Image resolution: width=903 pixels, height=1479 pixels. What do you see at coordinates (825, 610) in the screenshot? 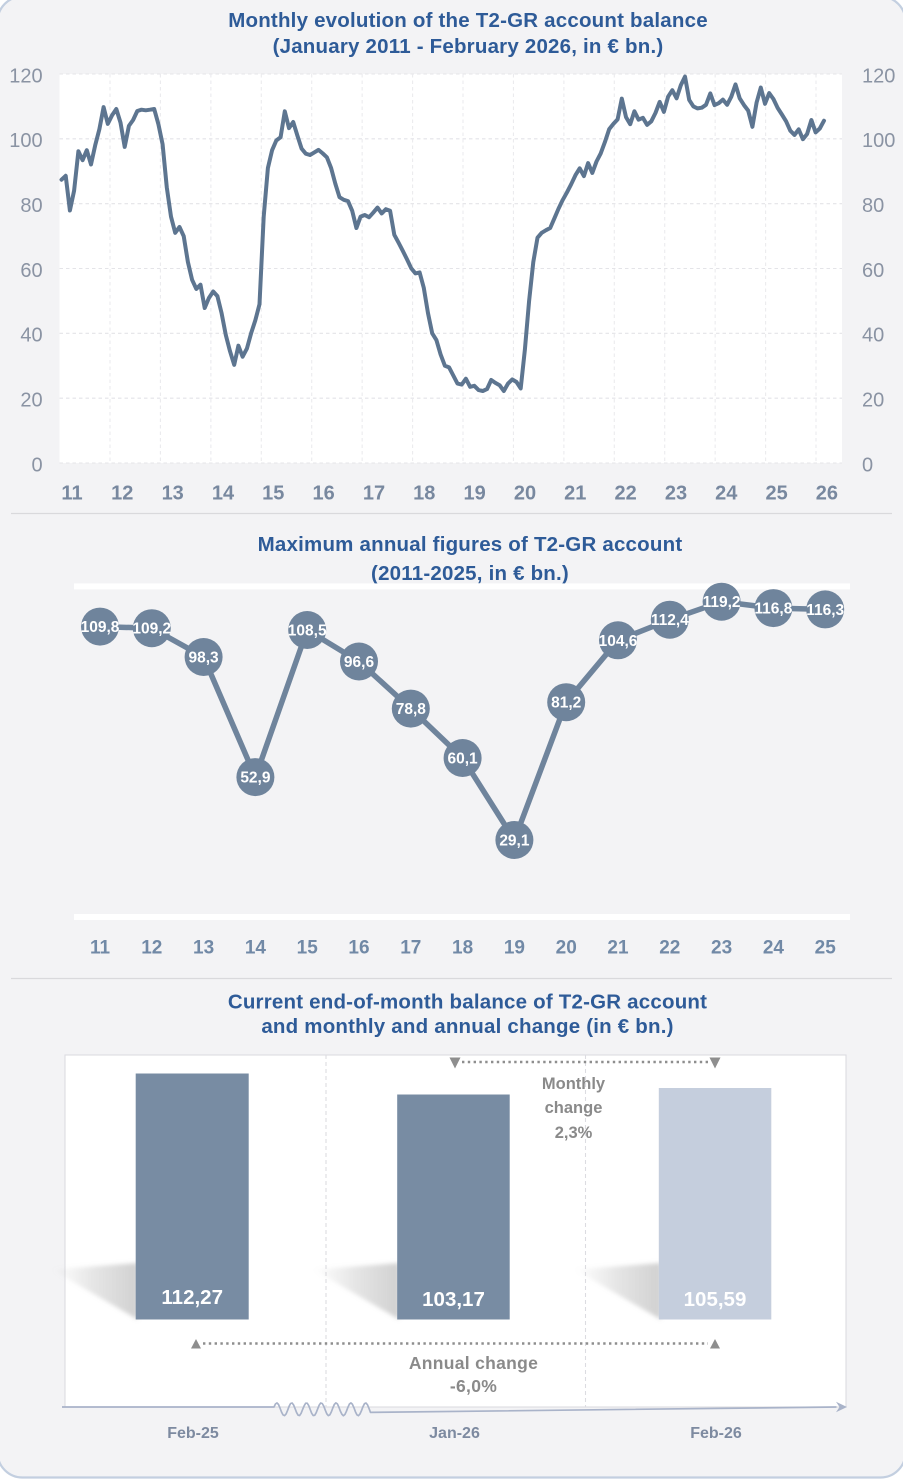
I see `svg-text: 116,3` at bounding box center [825, 610].